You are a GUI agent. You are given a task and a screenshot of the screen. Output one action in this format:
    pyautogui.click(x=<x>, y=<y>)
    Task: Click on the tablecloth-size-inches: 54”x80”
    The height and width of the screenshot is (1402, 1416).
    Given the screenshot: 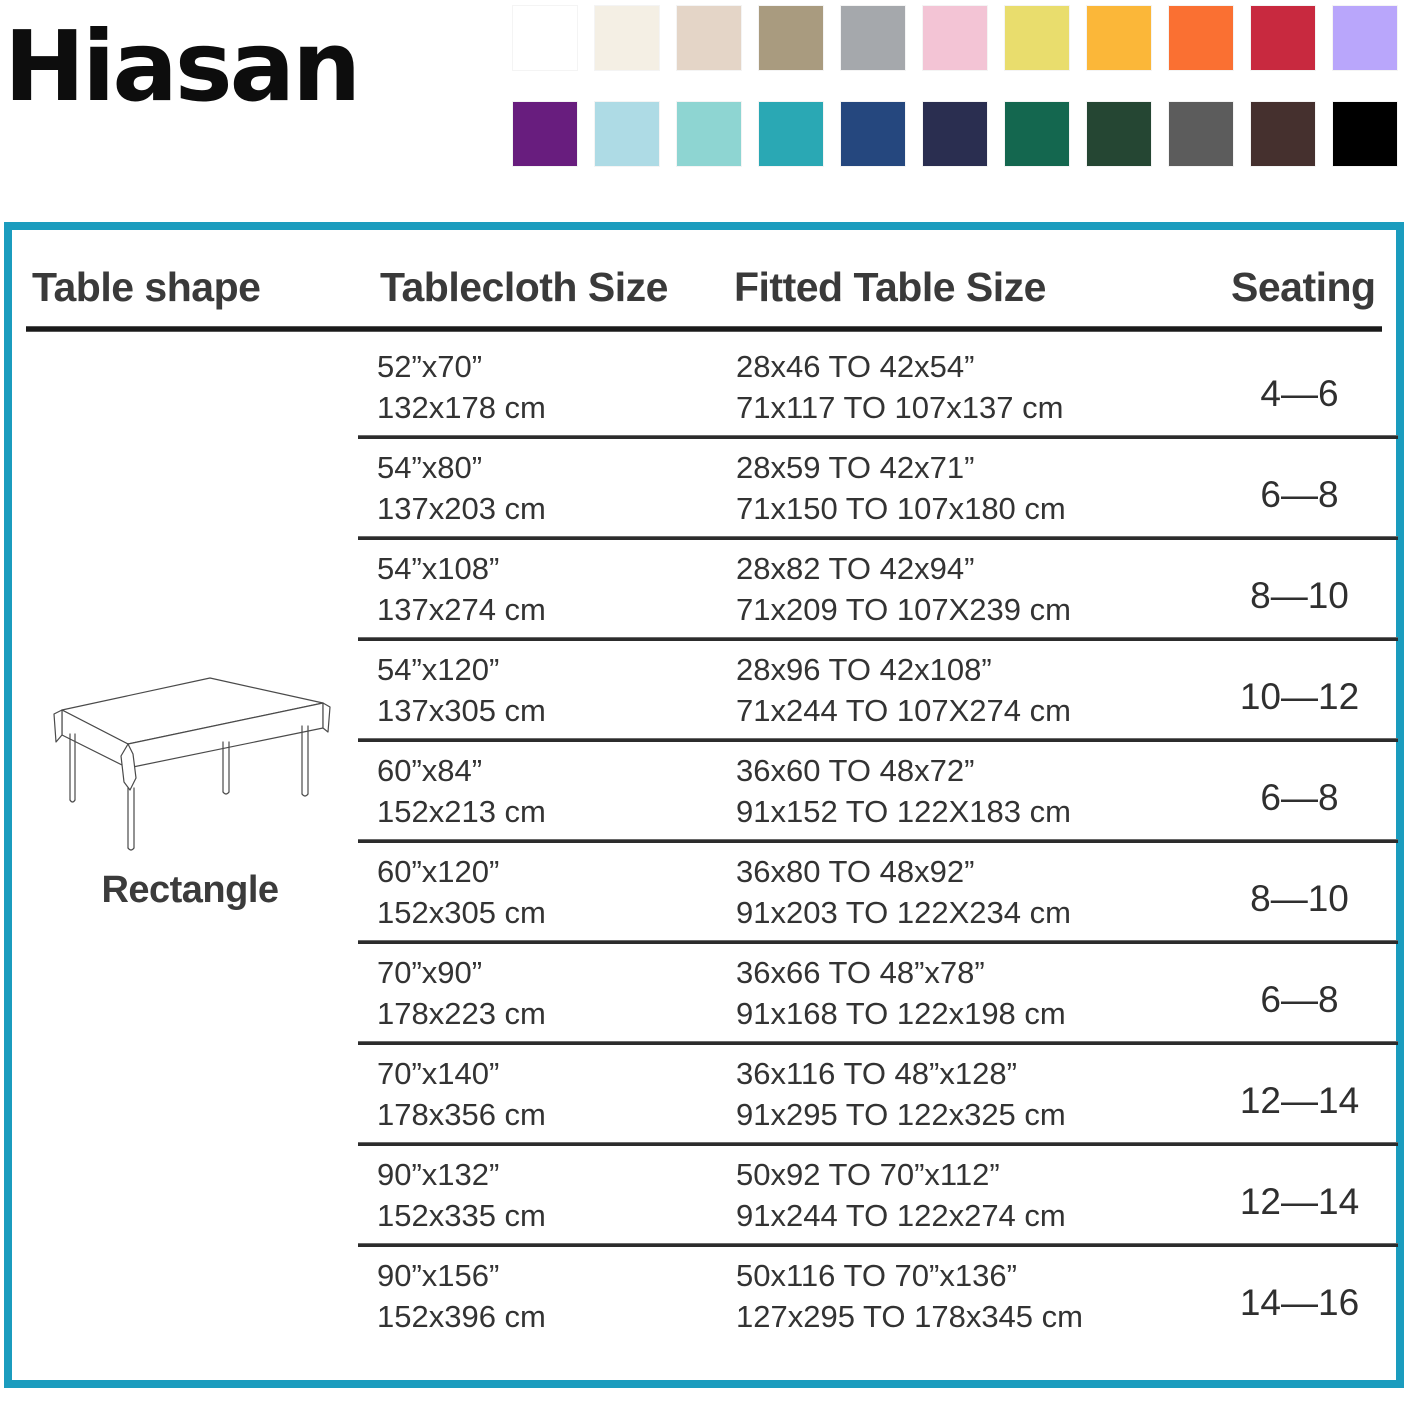 What is the action you would take?
    pyautogui.click(x=430, y=467)
    